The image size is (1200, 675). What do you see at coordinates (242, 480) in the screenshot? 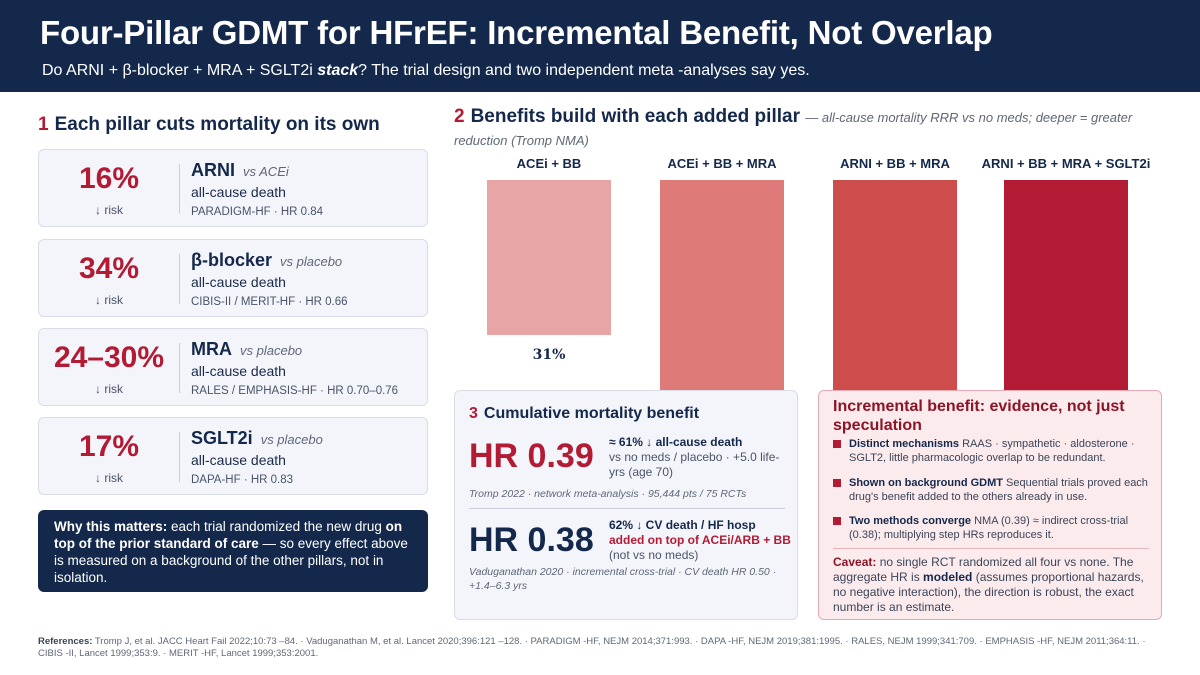
I see `pillar-trial: DAPA-HF · HR 0.83` at bounding box center [242, 480].